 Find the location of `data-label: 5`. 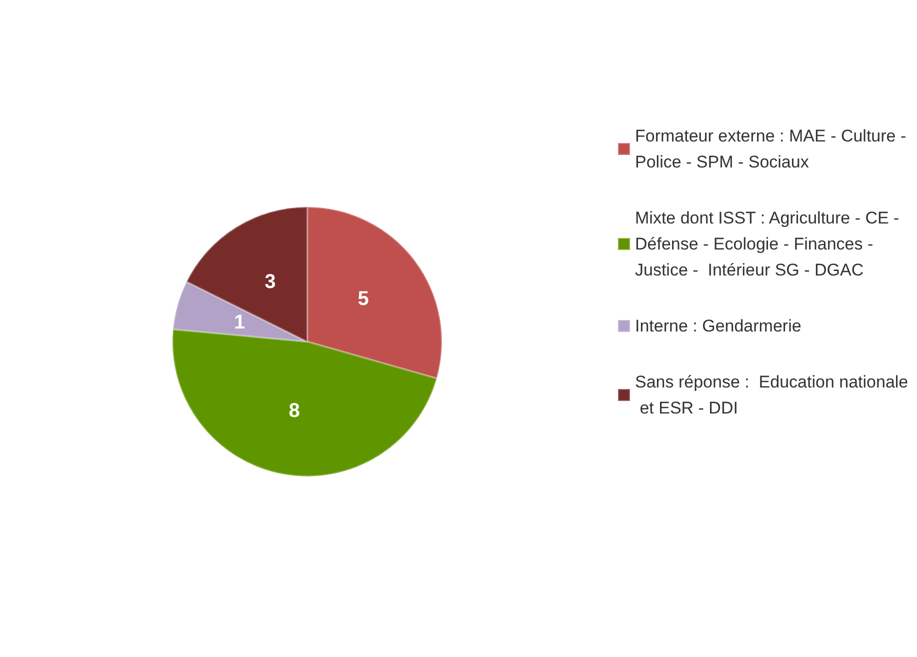

data-label: 5 is located at coordinates (363, 299).